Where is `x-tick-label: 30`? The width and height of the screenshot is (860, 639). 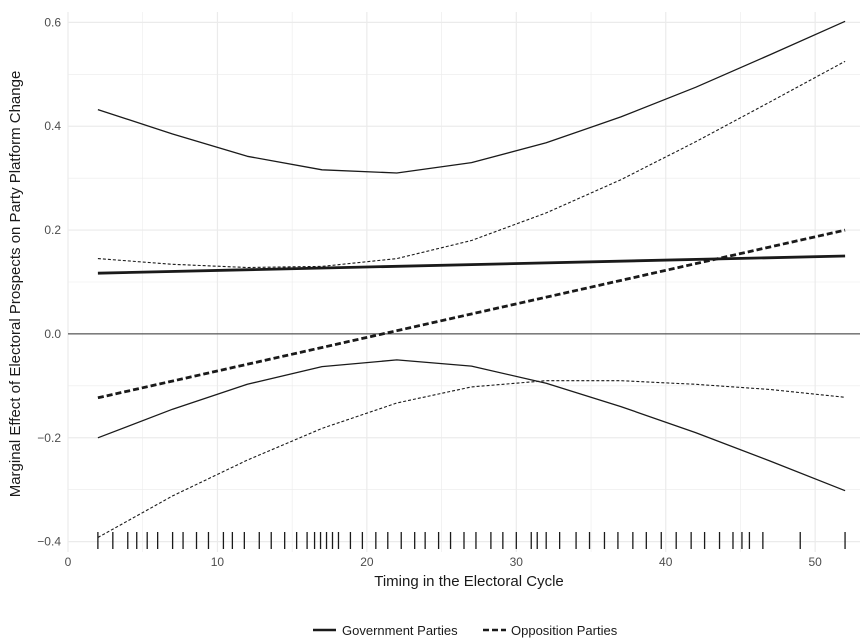
x-tick-label: 30 is located at coordinates (517, 562).